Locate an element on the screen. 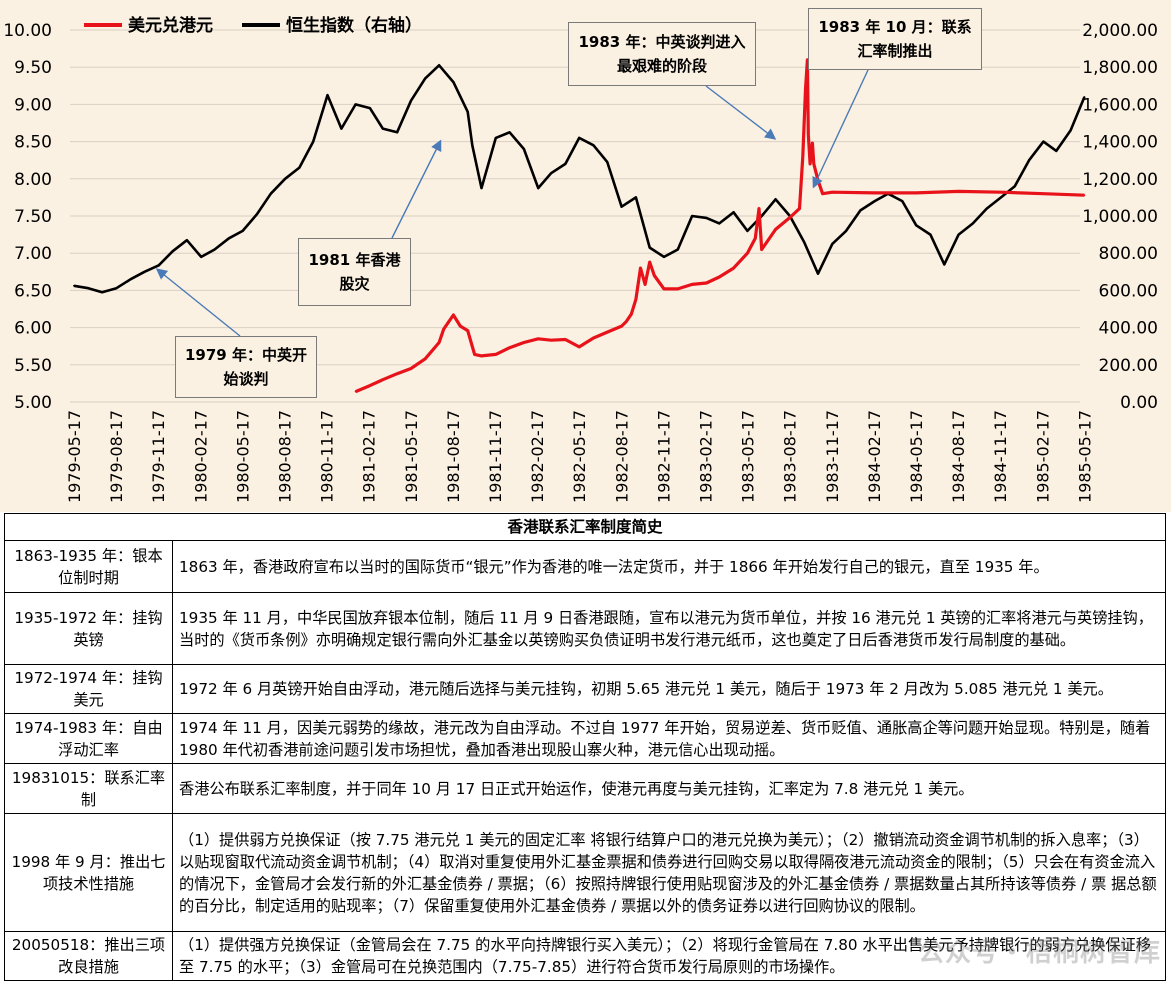 The width and height of the screenshot is (1171, 981). left-tick-label: 9.50 is located at coordinates (33, 68).